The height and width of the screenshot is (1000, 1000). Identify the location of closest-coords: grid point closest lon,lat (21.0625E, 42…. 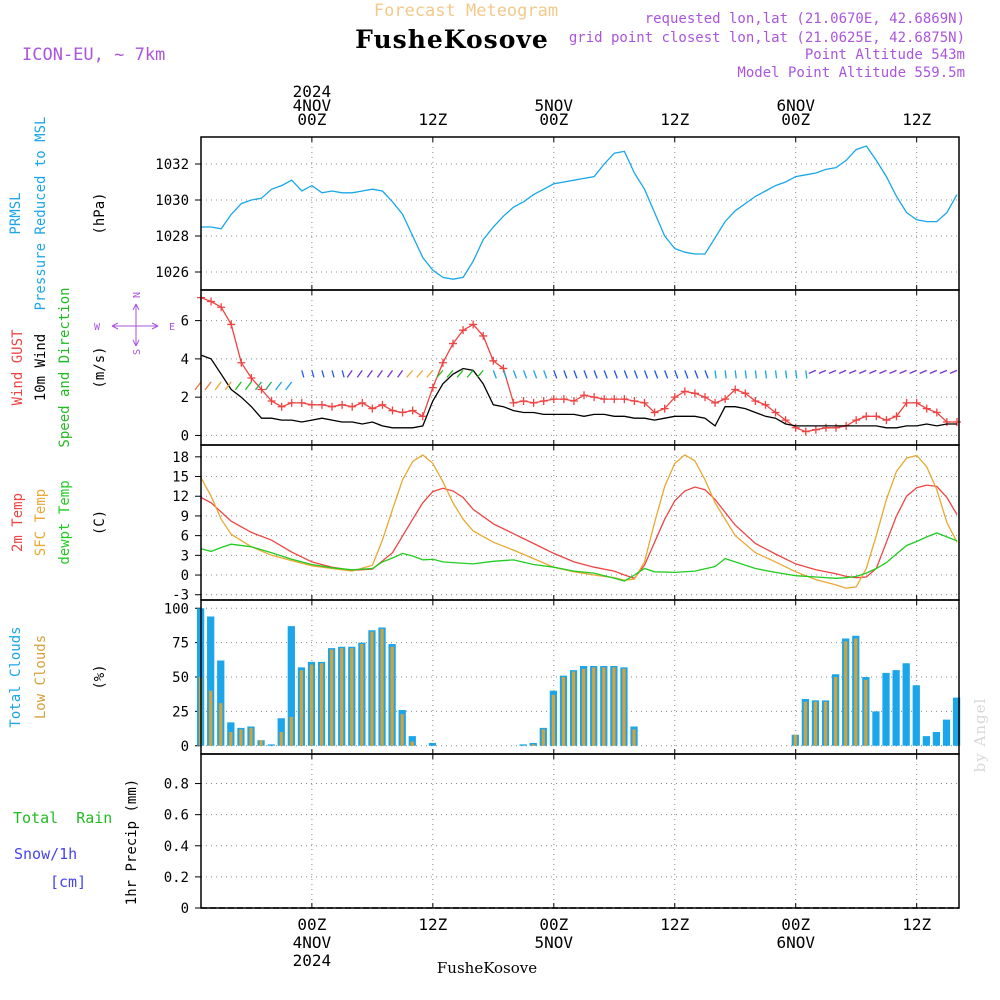
(767, 38).